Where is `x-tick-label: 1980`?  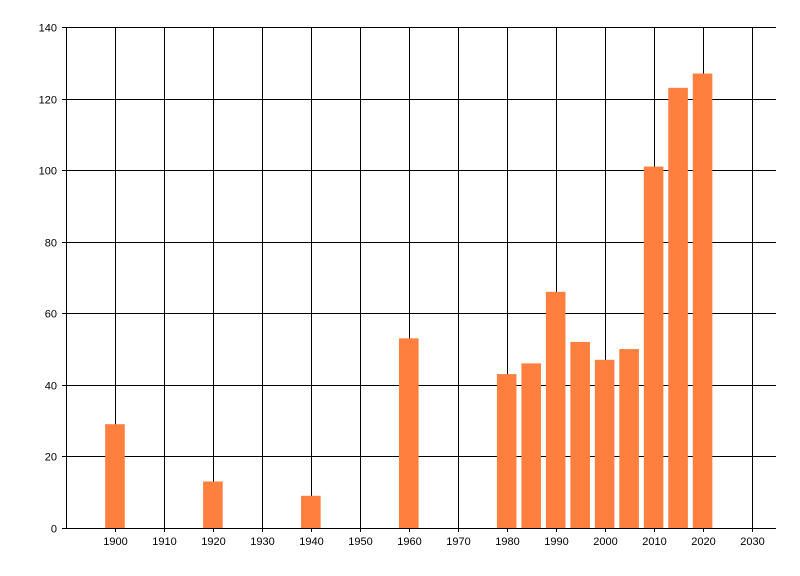
x-tick-label: 1980 is located at coordinates (507, 542).